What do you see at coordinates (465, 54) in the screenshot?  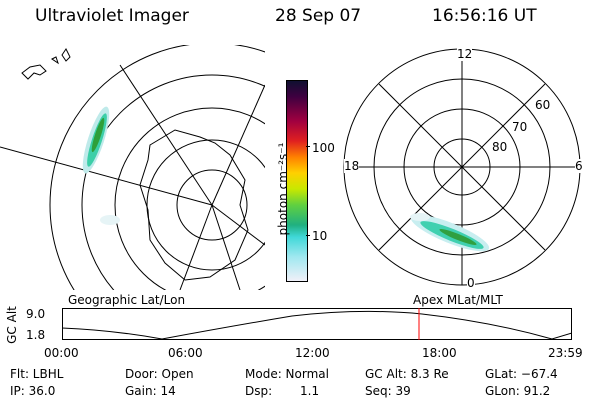 I see `mlt-label-12: 12` at bounding box center [465, 54].